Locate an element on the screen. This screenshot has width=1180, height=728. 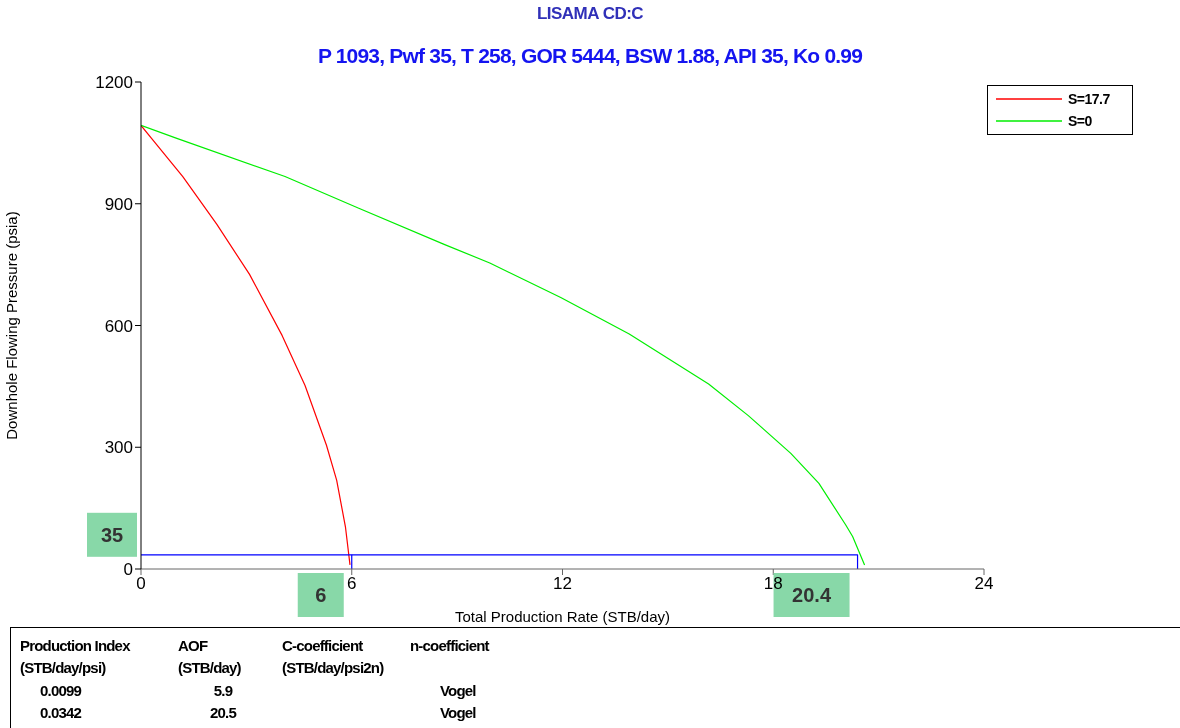
text: (STB/day) is located at coordinates (209, 667).